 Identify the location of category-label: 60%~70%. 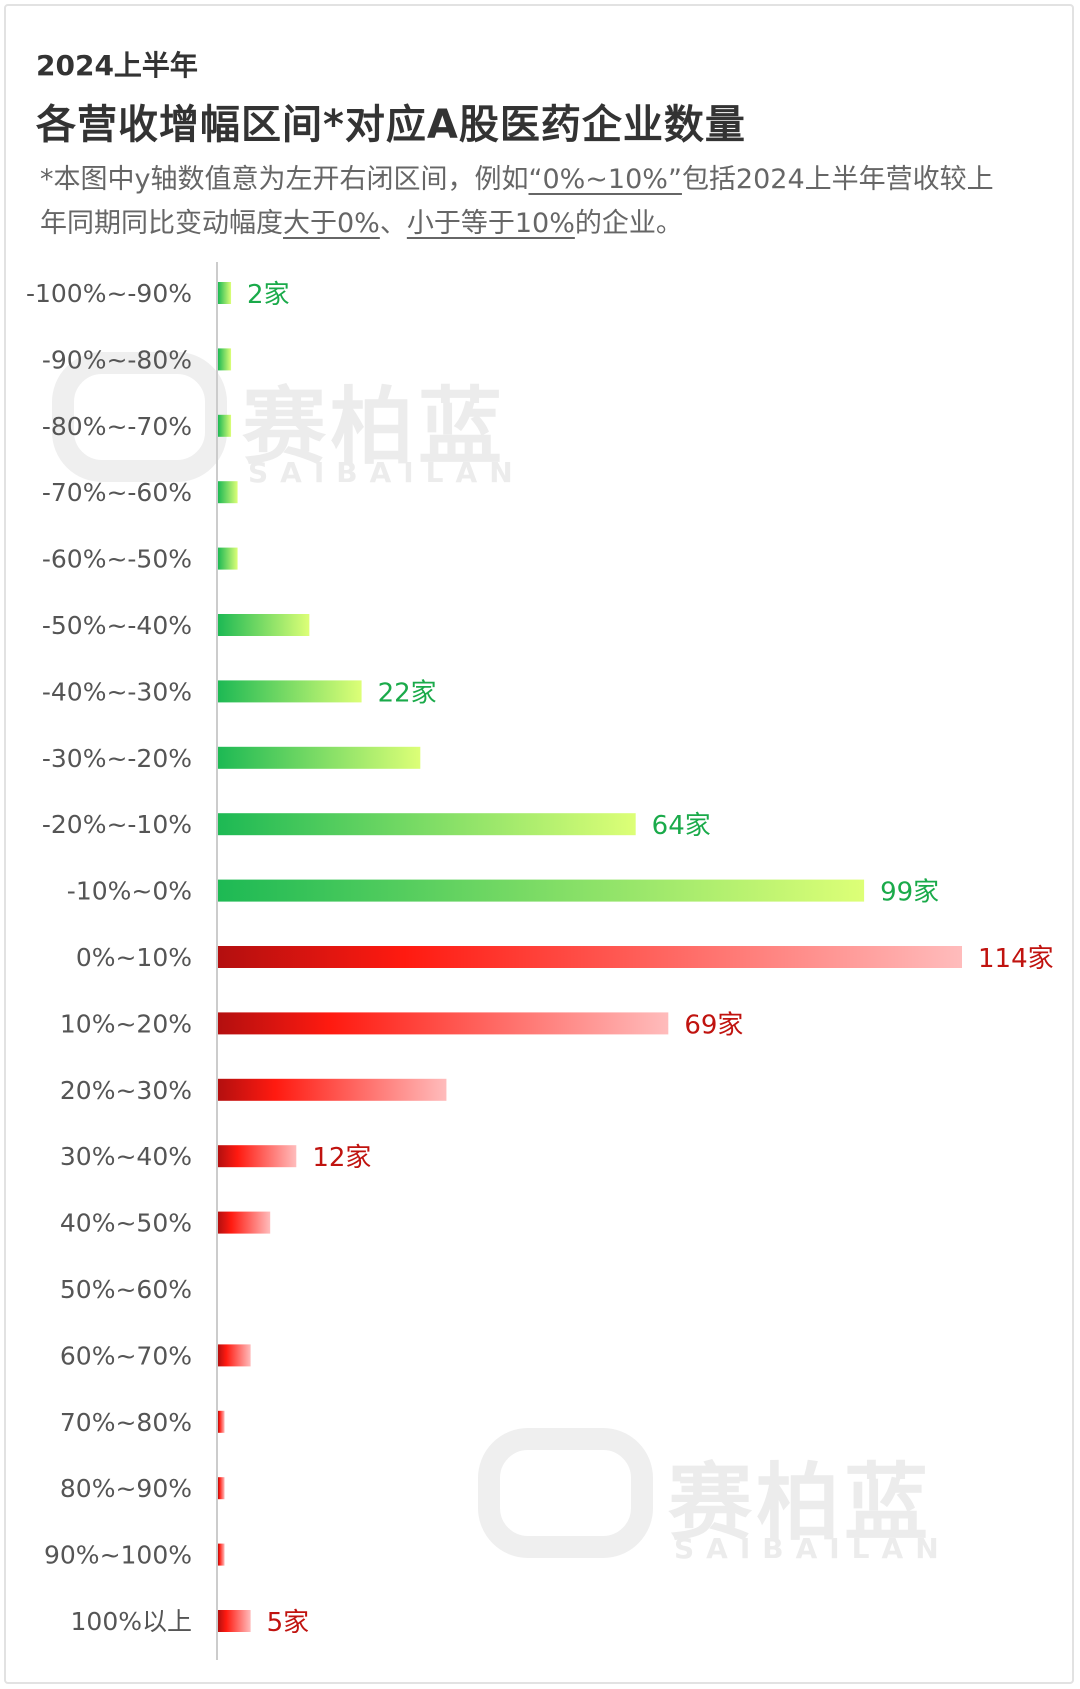
(126, 1355).